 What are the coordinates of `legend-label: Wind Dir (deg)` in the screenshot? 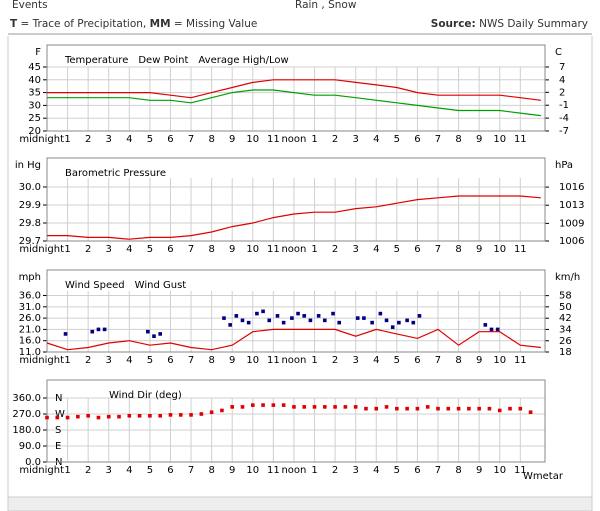 It's located at (145, 395).